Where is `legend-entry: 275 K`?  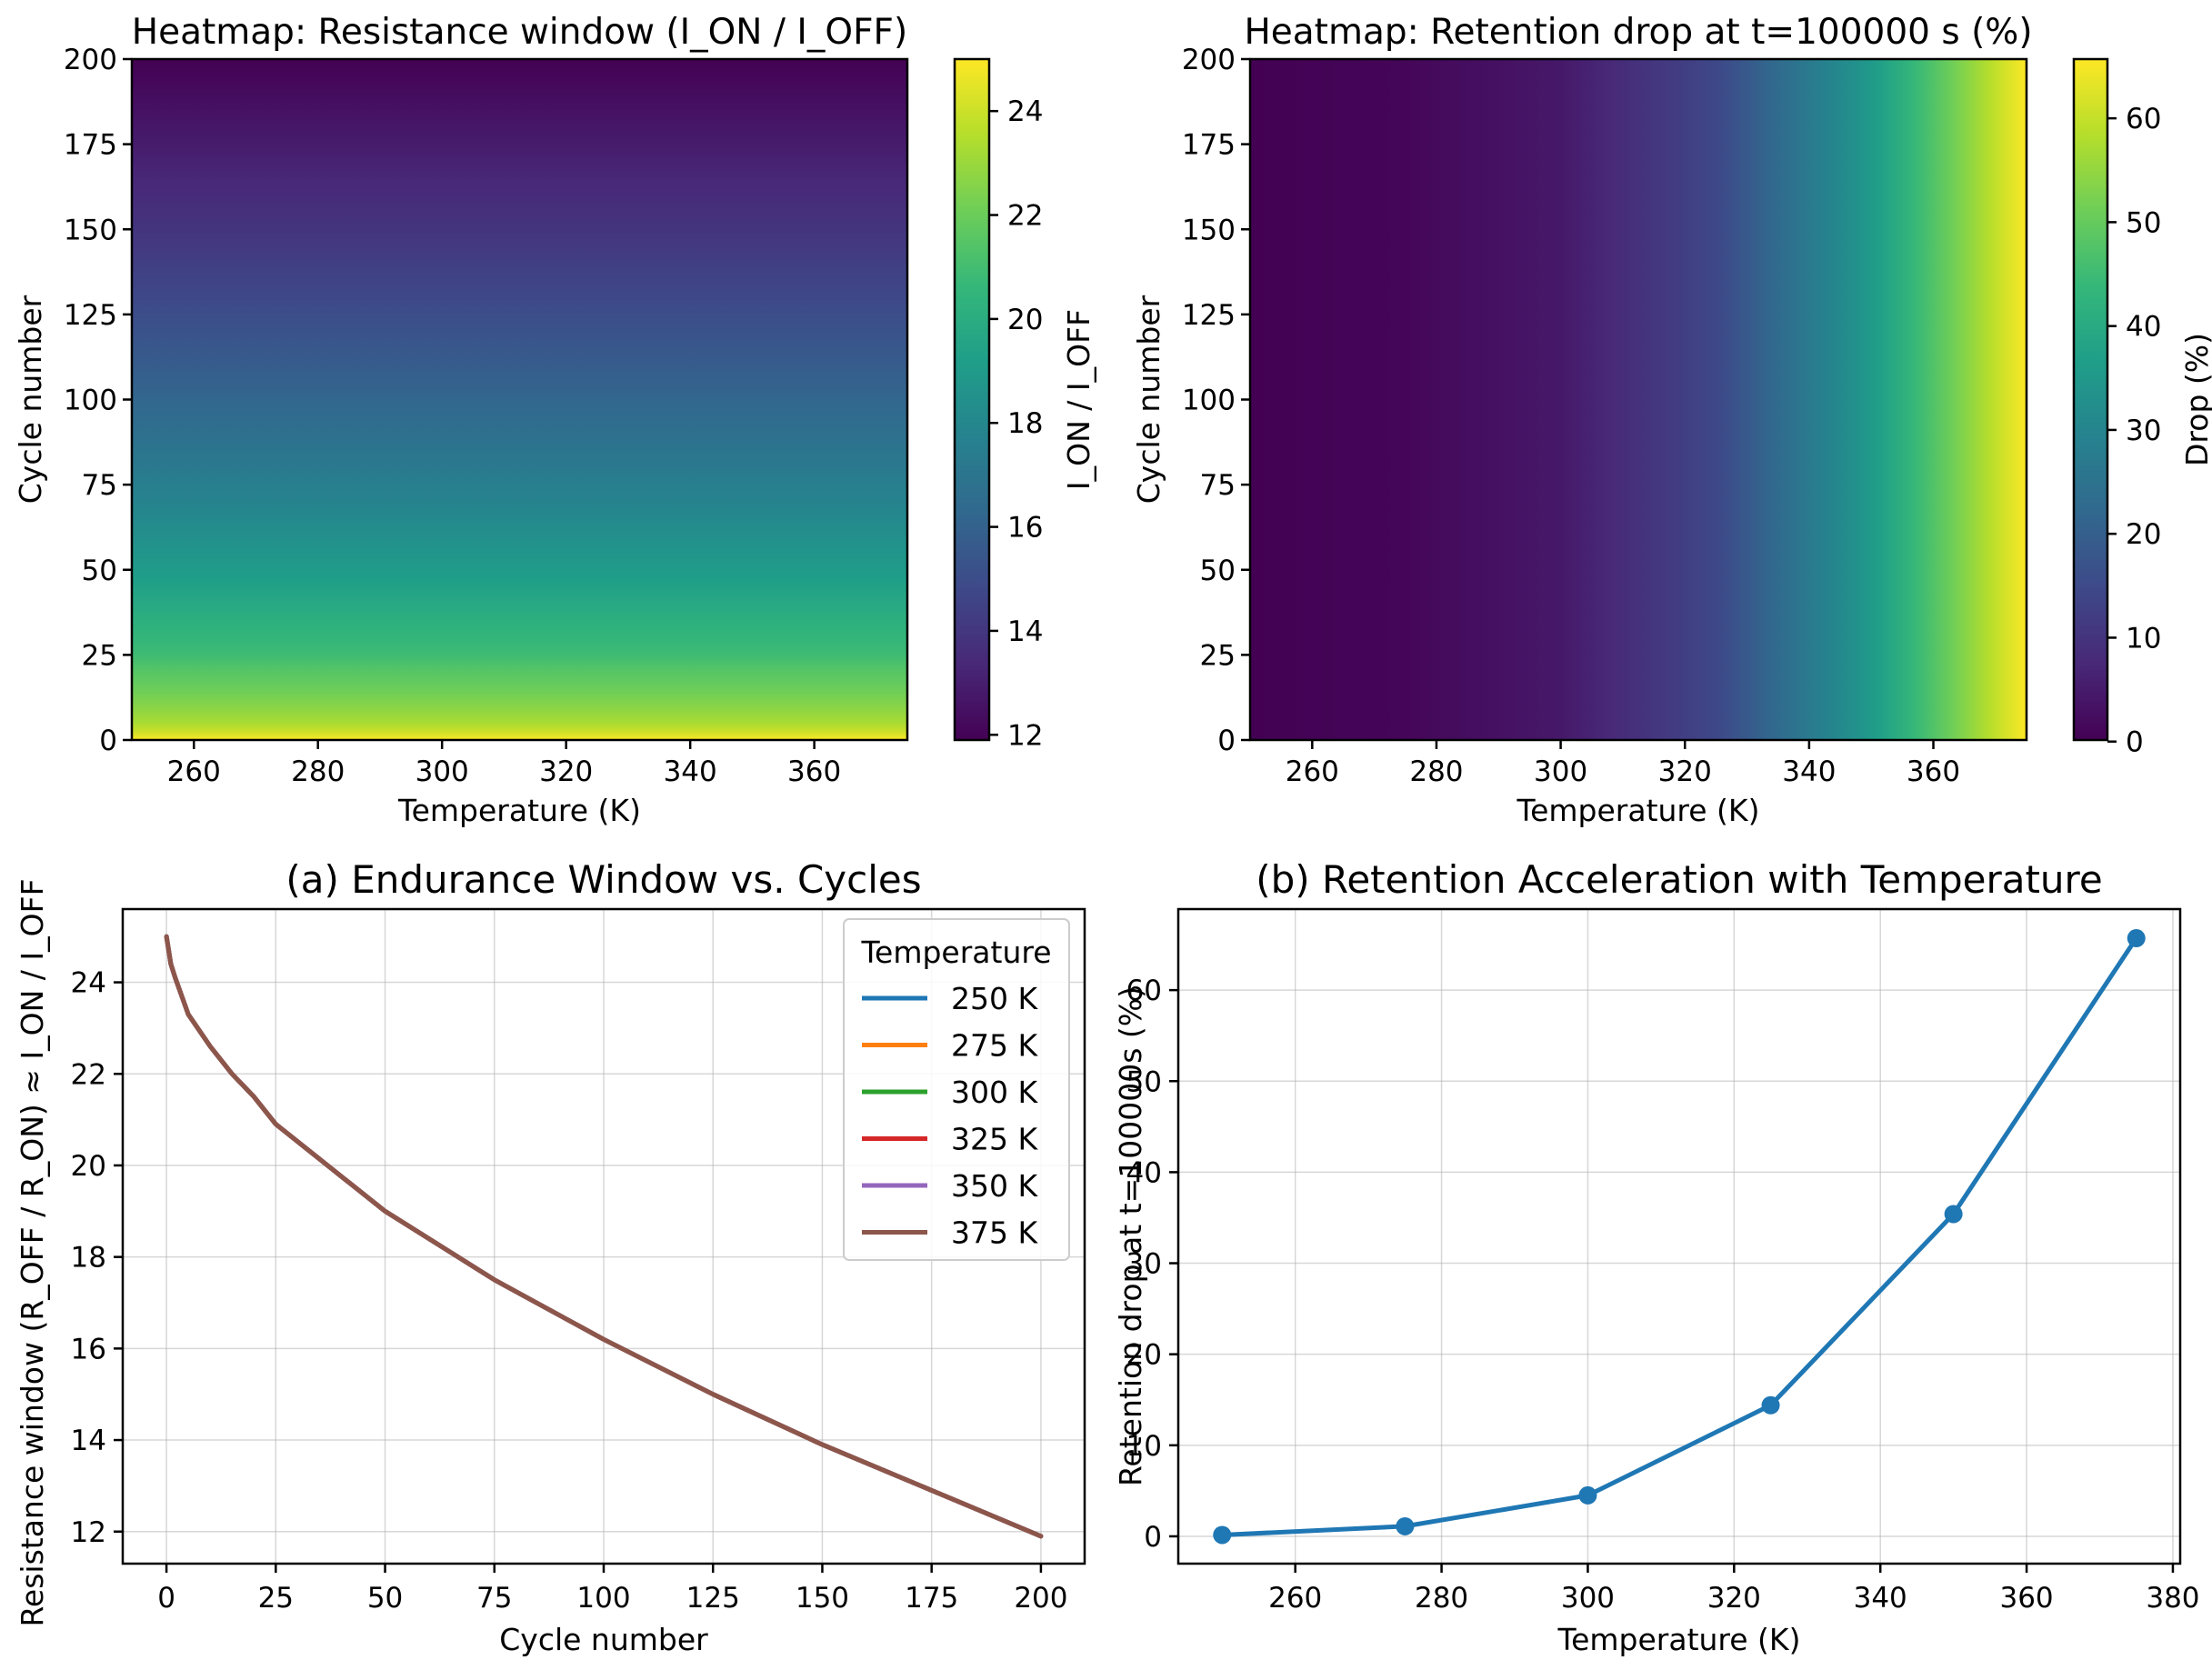
legend-entry: 275 K is located at coordinates (994, 1046).